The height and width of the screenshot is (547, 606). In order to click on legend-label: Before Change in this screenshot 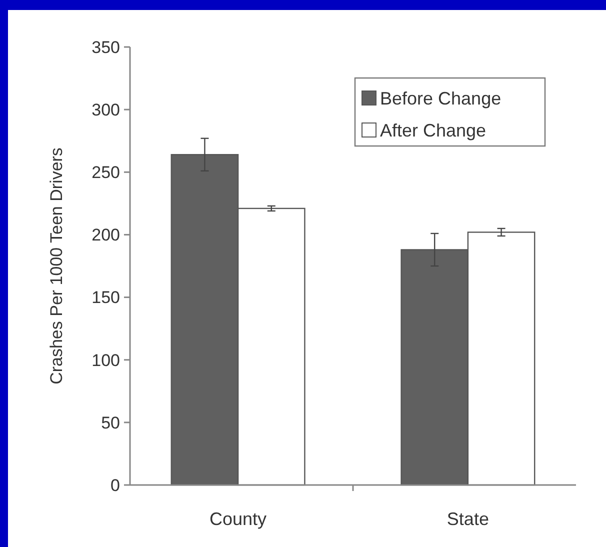, I will do `click(441, 98)`.